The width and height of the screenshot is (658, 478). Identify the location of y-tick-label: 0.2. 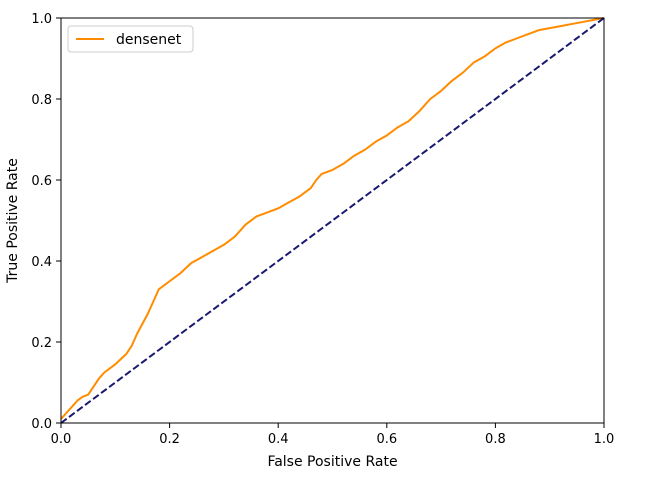
(41, 343).